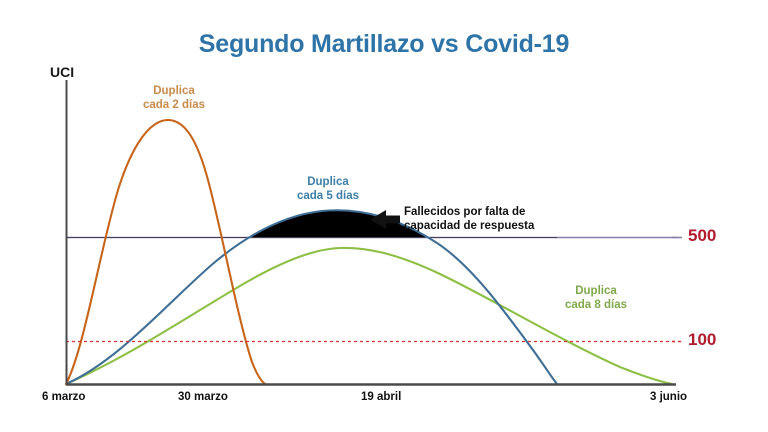  I want to click on x-tick-label-1: 30 marzo, so click(203, 397).